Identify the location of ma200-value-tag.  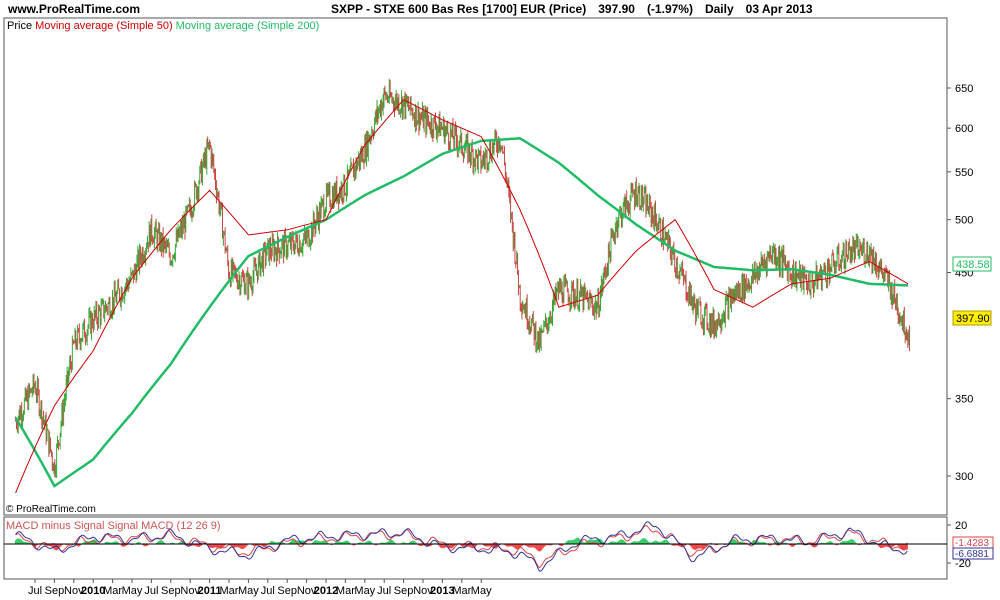
(972, 264).